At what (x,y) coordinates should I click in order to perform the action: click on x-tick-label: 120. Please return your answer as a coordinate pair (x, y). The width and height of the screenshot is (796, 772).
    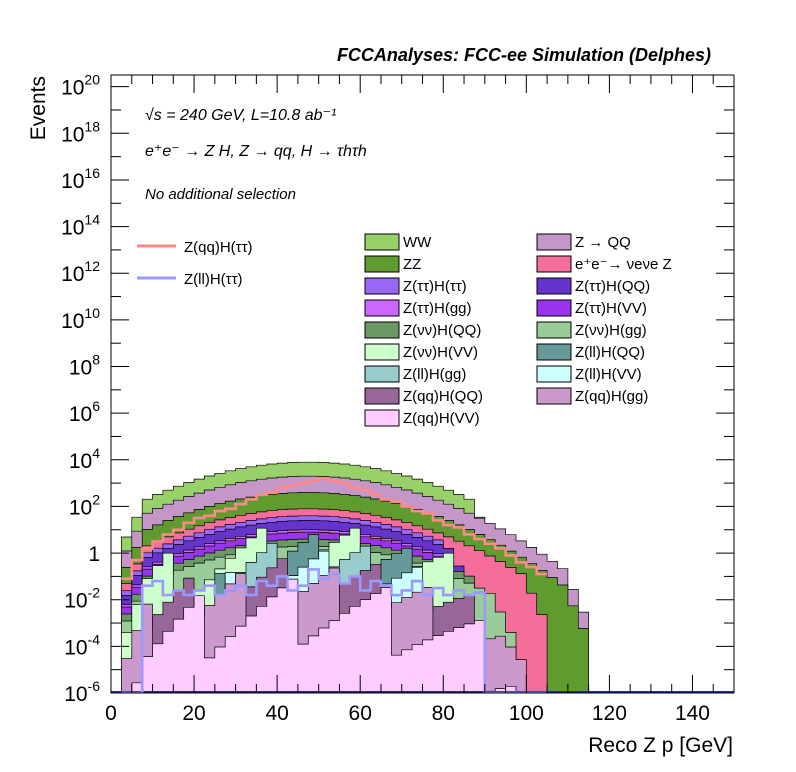
    Looking at the image, I should click on (609, 713).